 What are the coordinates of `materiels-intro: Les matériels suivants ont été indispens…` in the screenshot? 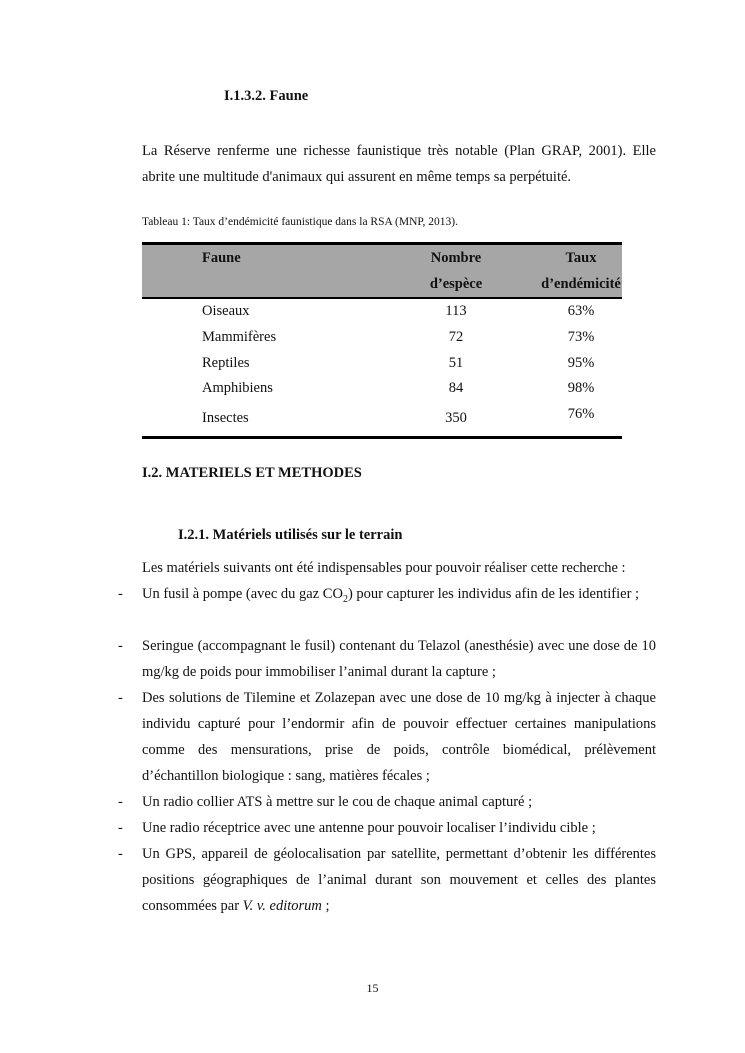 It's located at (384, 568).